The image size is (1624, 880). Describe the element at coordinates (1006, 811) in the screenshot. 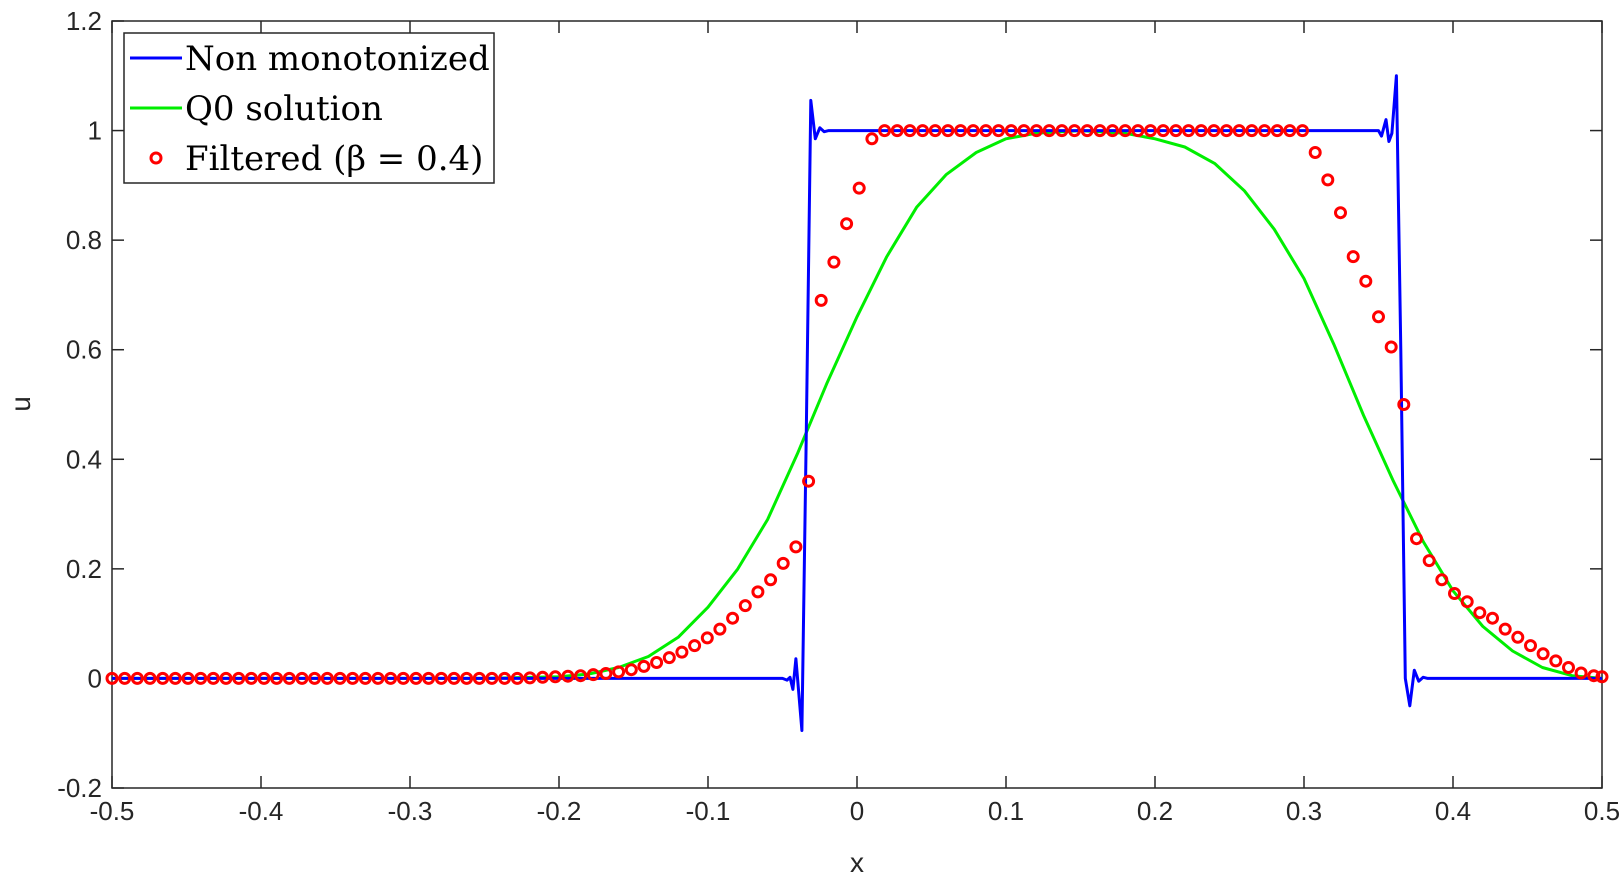

I see `x-tick-label: 0.1` at that location.